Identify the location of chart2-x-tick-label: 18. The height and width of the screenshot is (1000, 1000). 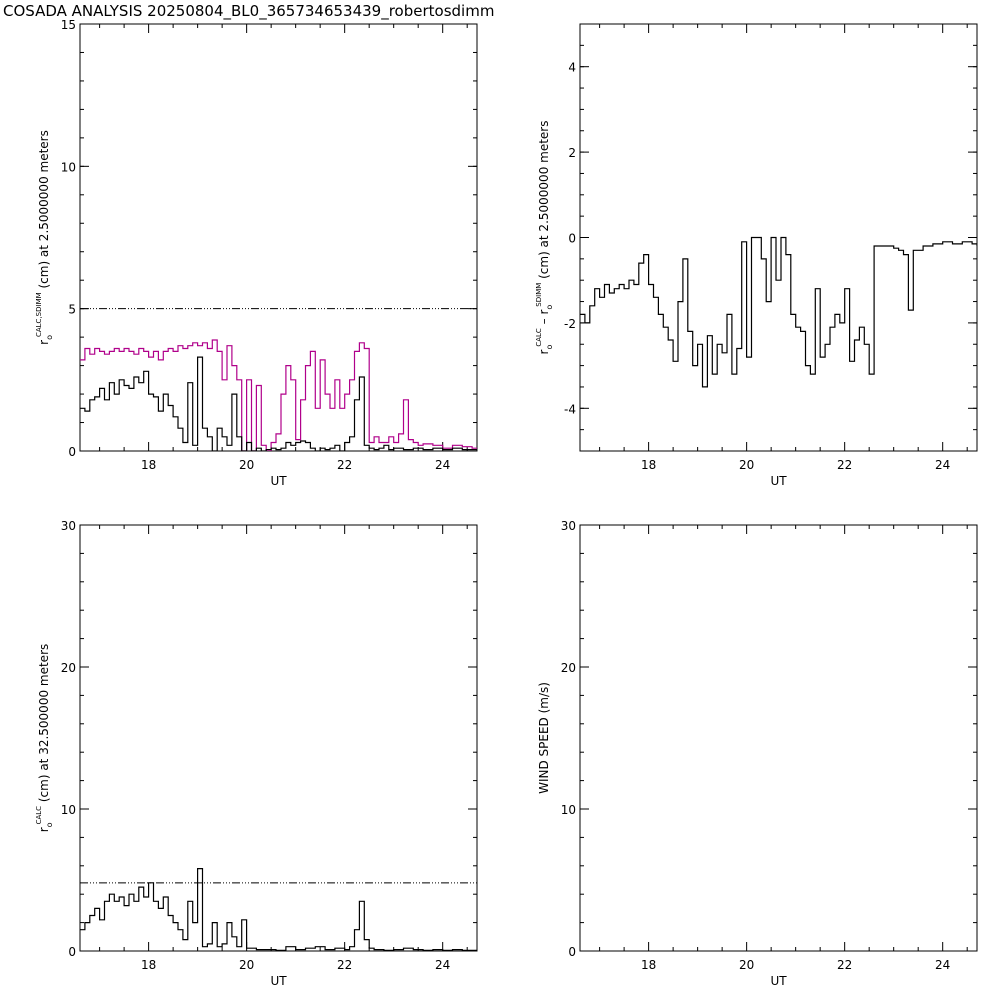
(648, 465).